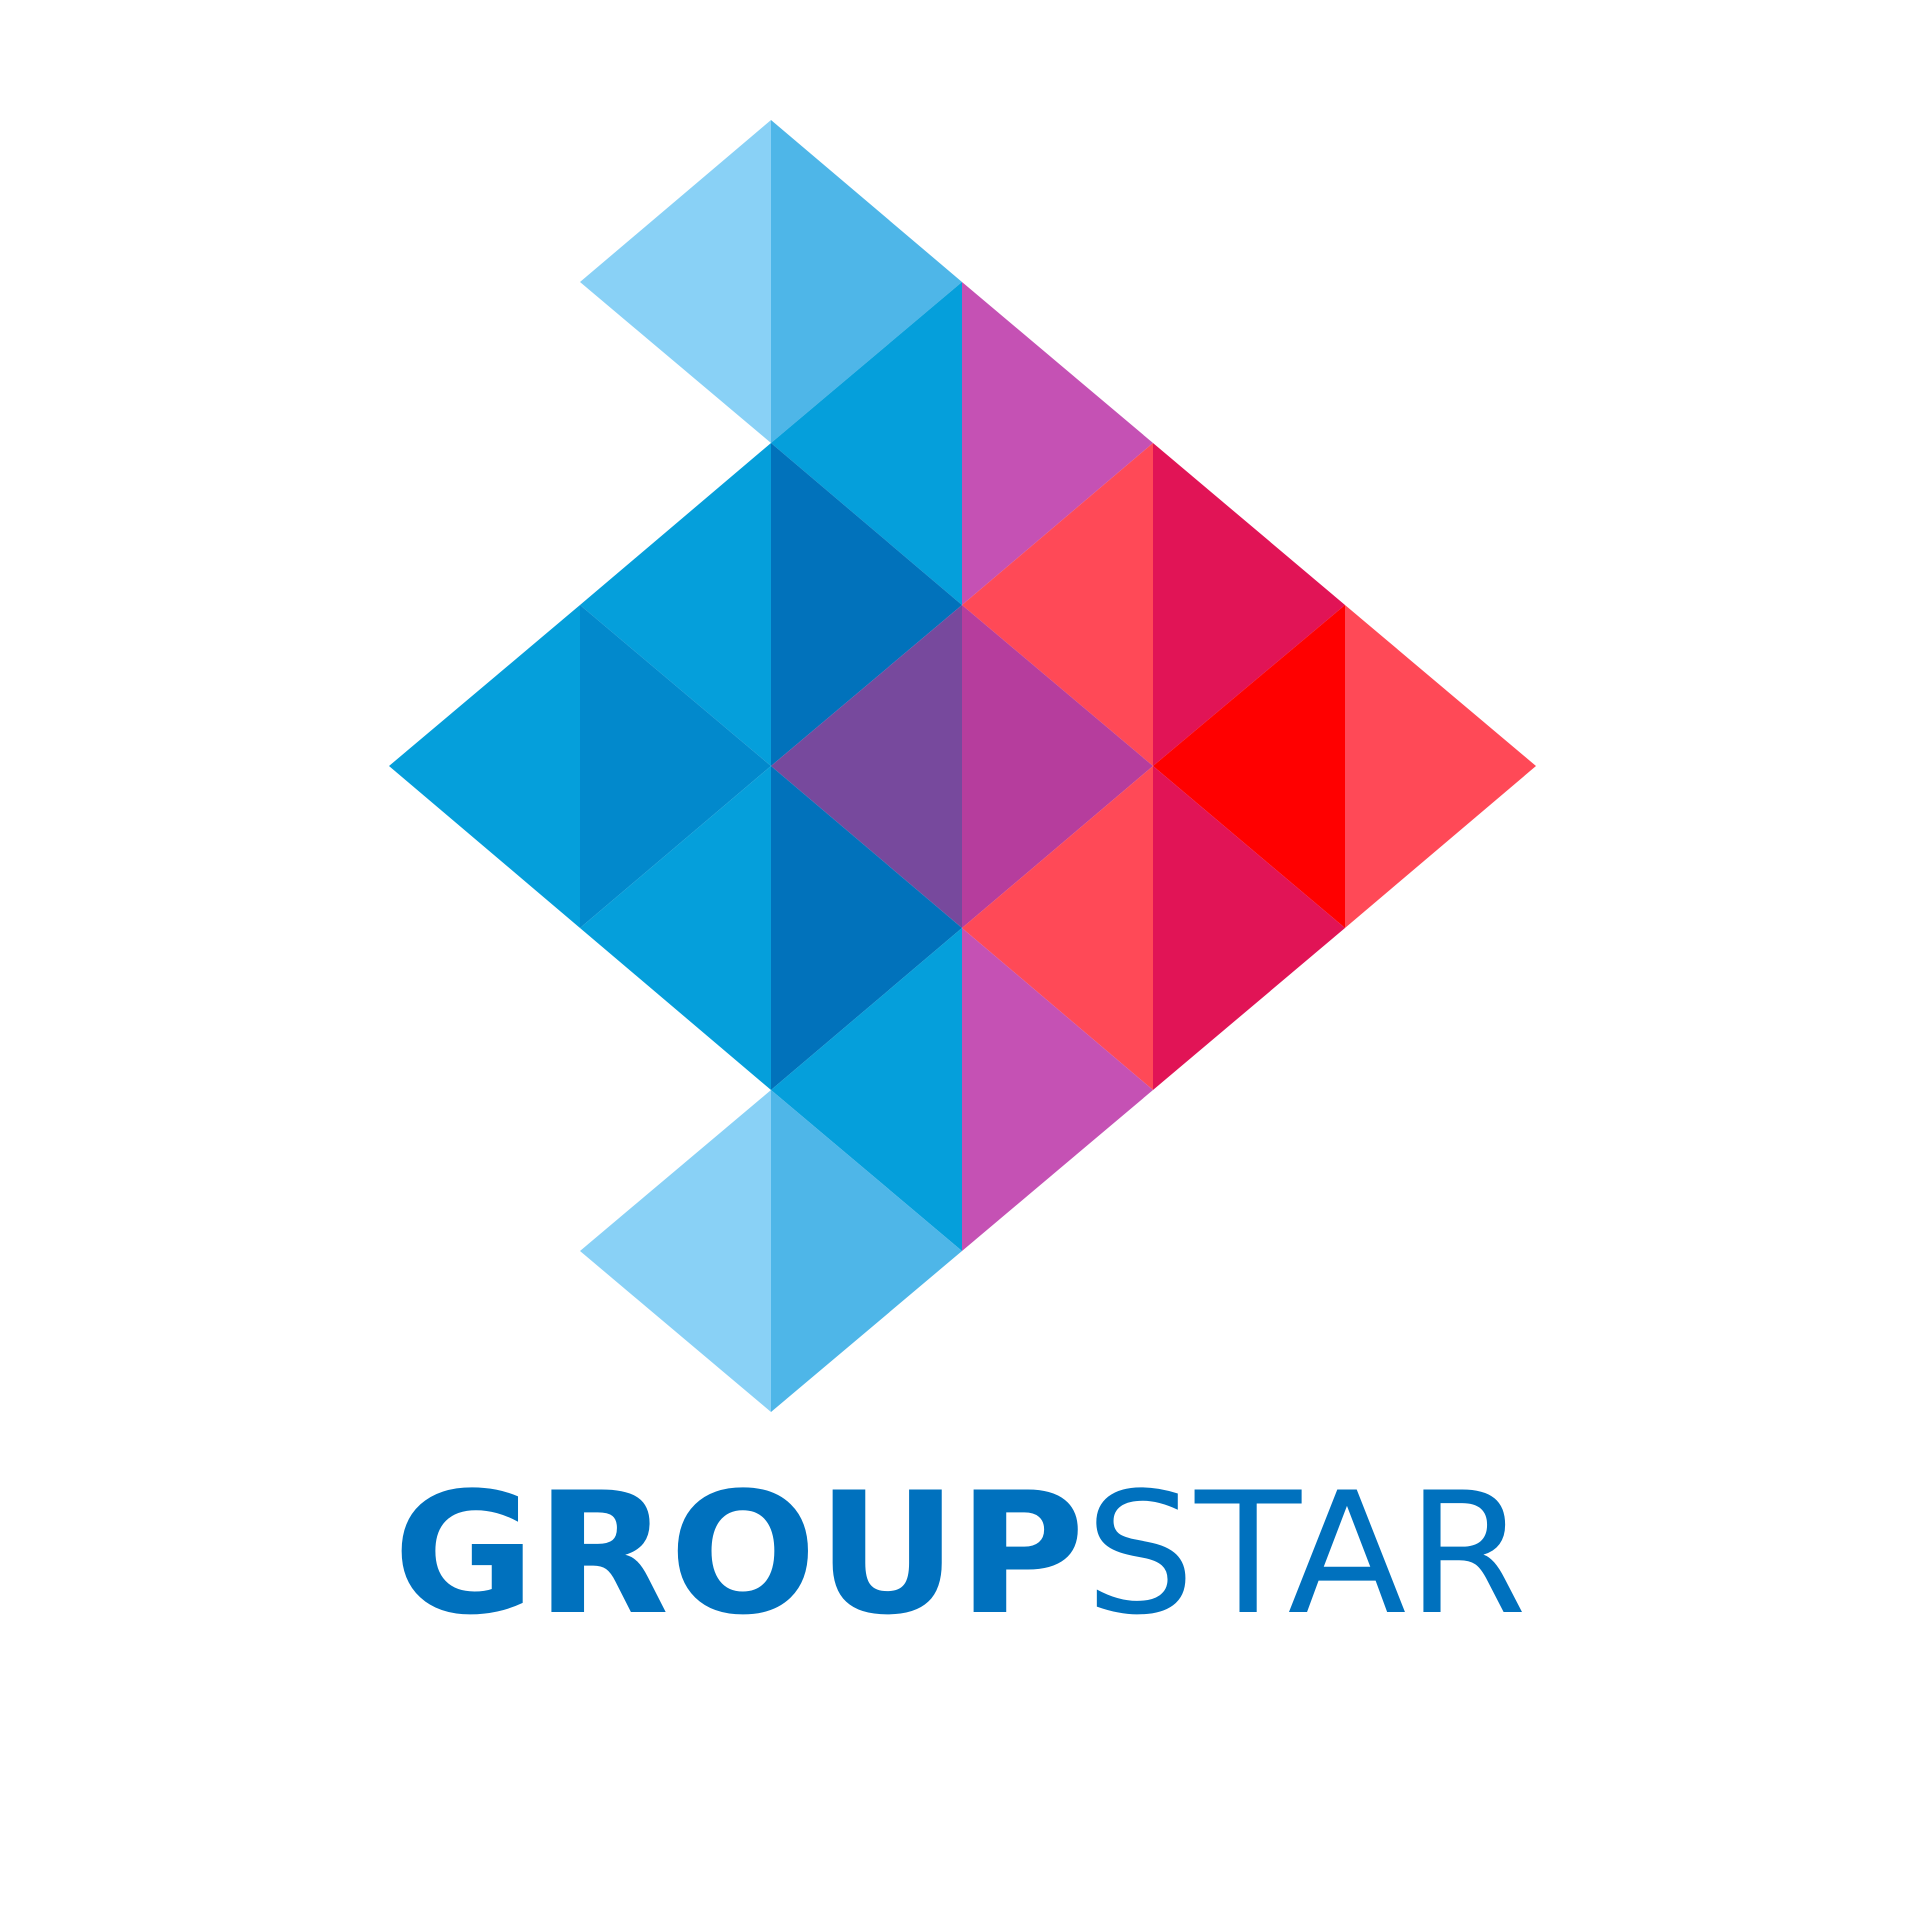 This screenshot has width=1920, height=1920. I want to click on groupstar-wordmark: GROUP STAR, so click(960, 1553).